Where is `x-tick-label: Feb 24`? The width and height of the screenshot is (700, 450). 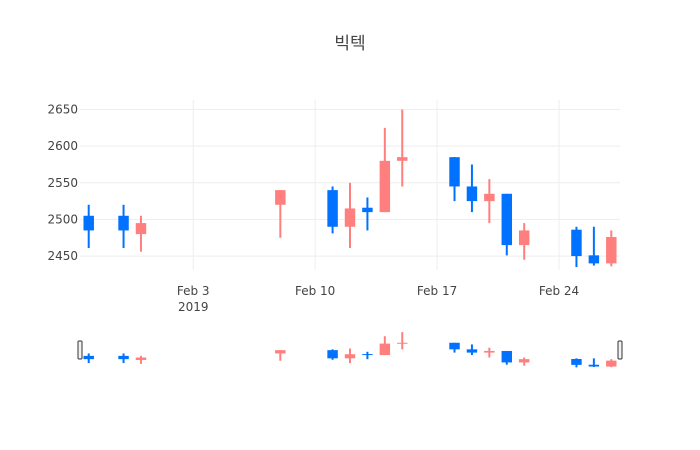 x-tick-label: Feb 24 is located at coordinates (559, 291).